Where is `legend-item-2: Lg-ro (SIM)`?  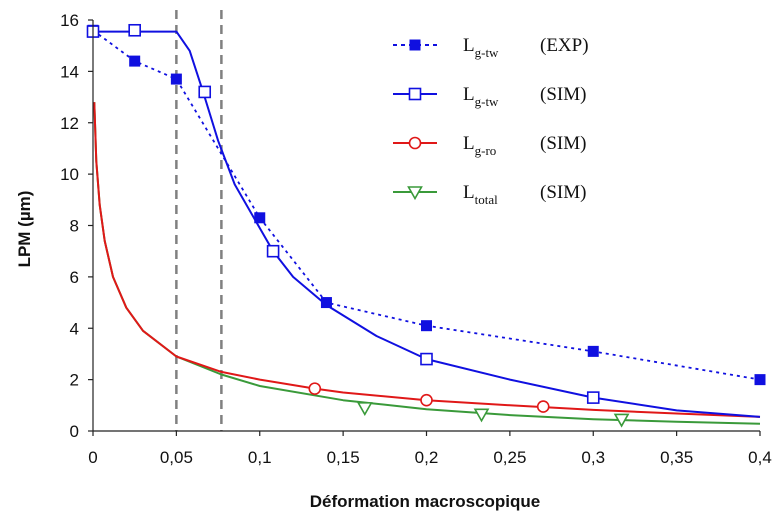 legend-item-2: Lg-ro (SIM) is located at coordinates (489, 145).